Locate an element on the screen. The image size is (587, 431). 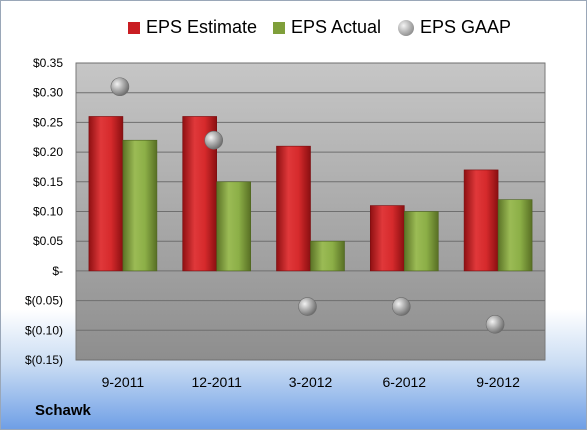
y-tick-label: $(0.15) is located at coordinates (44, 360).